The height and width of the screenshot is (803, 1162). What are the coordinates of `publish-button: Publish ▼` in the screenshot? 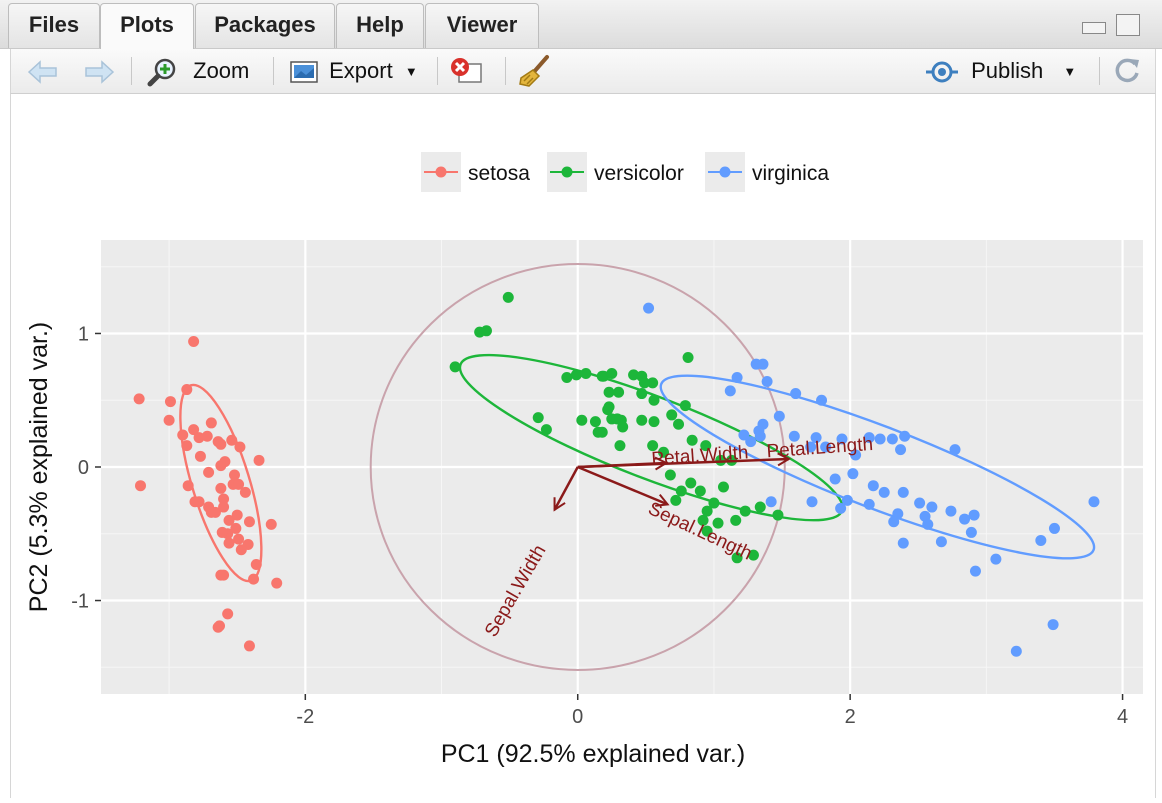 It's located at (1000, 71).